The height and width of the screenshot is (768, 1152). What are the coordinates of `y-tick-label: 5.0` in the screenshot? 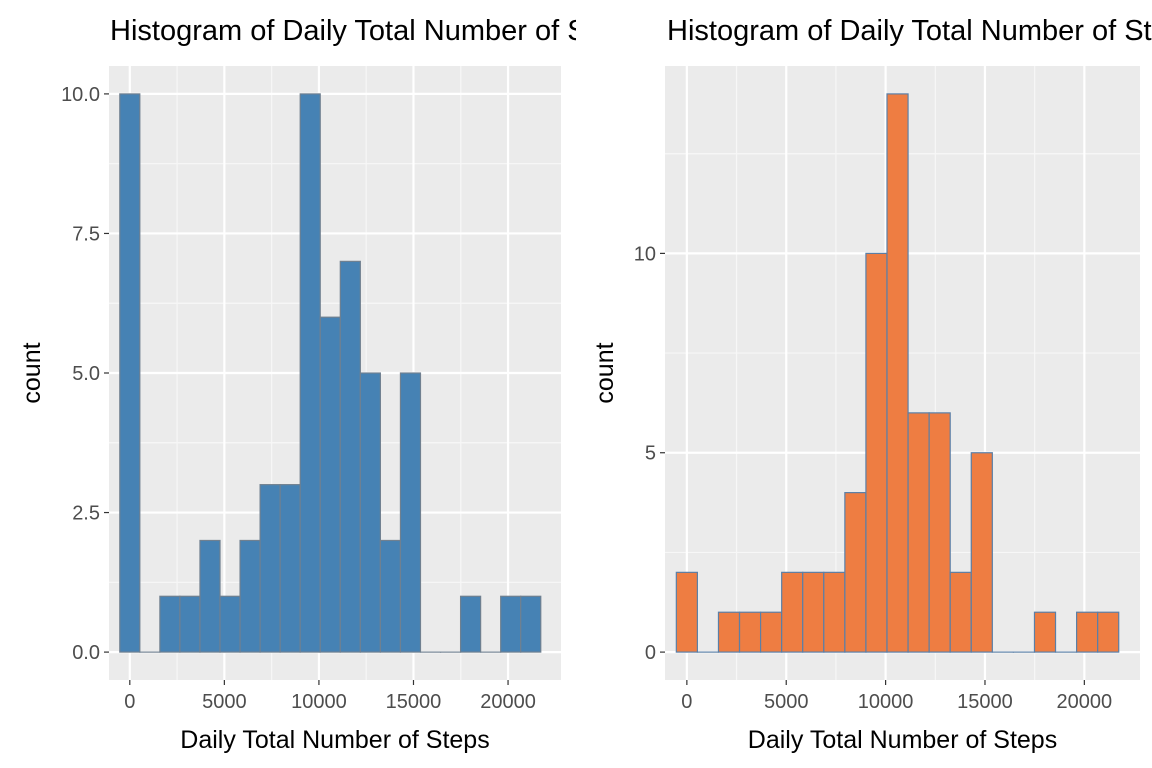 It's located at (86, 374).